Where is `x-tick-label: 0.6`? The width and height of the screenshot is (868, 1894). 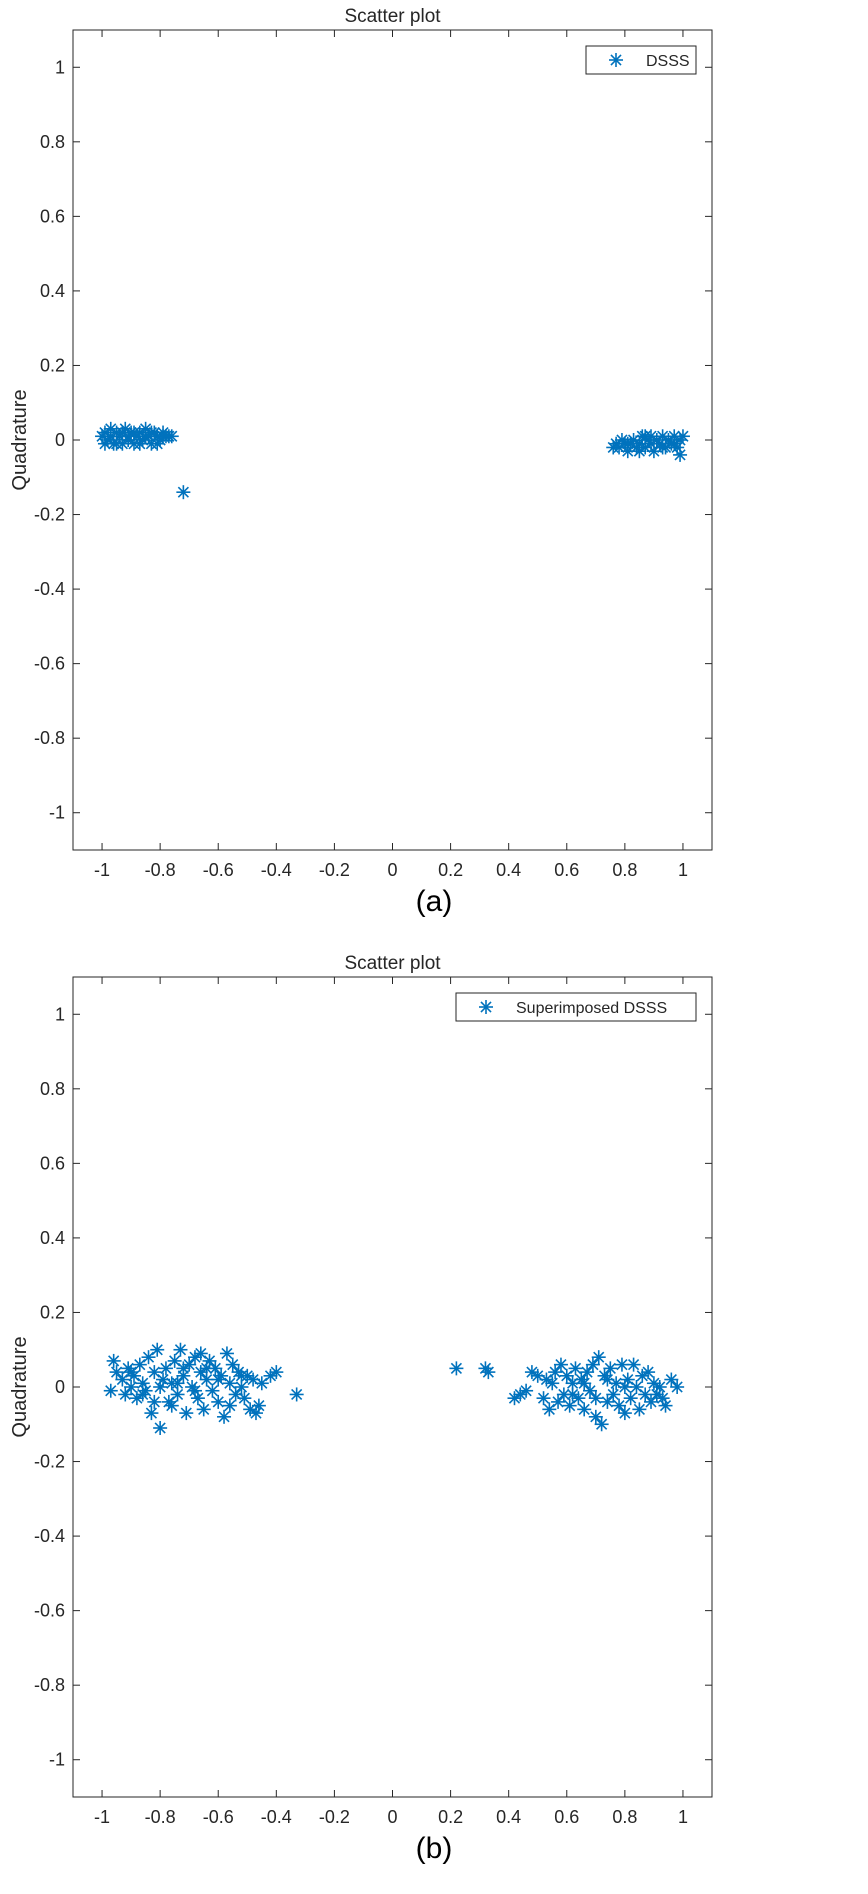
x-tick-label: 0.6 is located at coordinates (566, 870).